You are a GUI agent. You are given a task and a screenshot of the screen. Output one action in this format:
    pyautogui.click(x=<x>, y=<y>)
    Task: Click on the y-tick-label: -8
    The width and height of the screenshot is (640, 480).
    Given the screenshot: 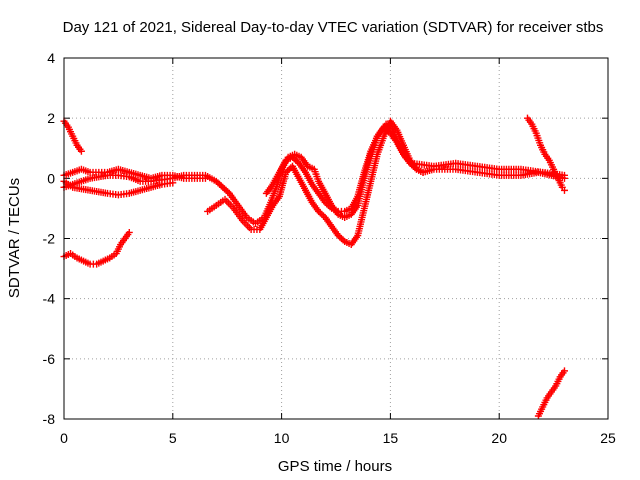 What is the action you would take?
    pyautogui.click(x=49, y=419)
    